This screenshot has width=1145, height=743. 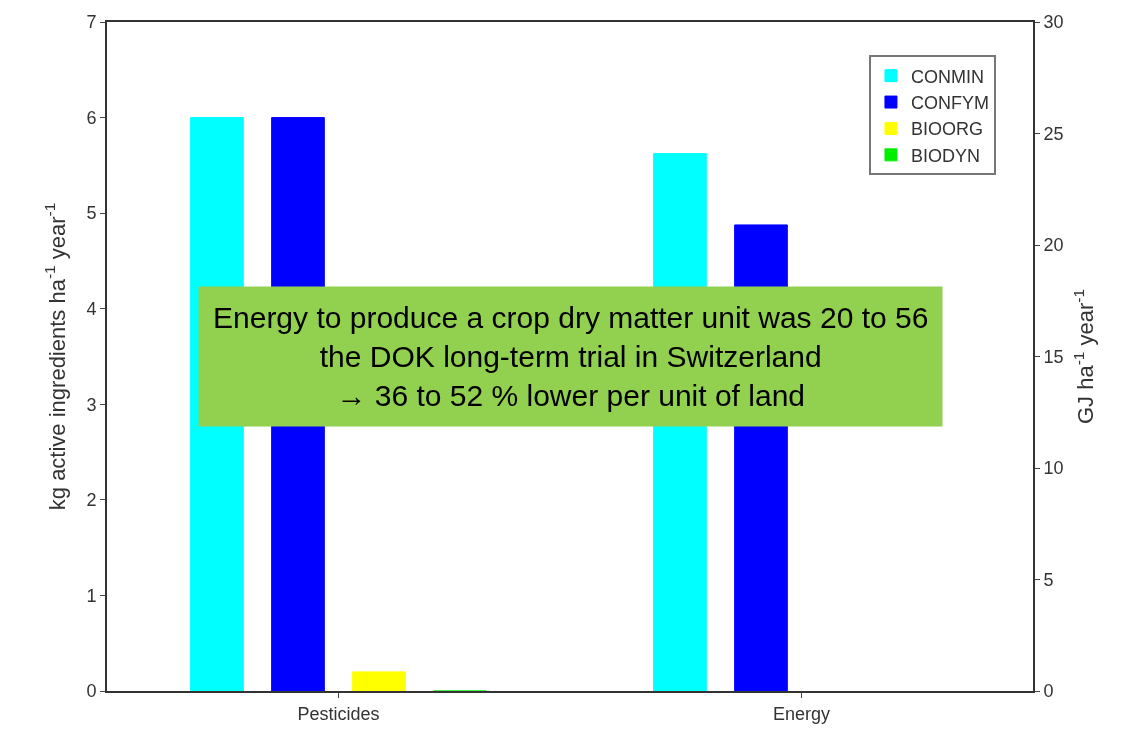 I want to click on y2-tick-label: 30, so click(x=1053, y=22).